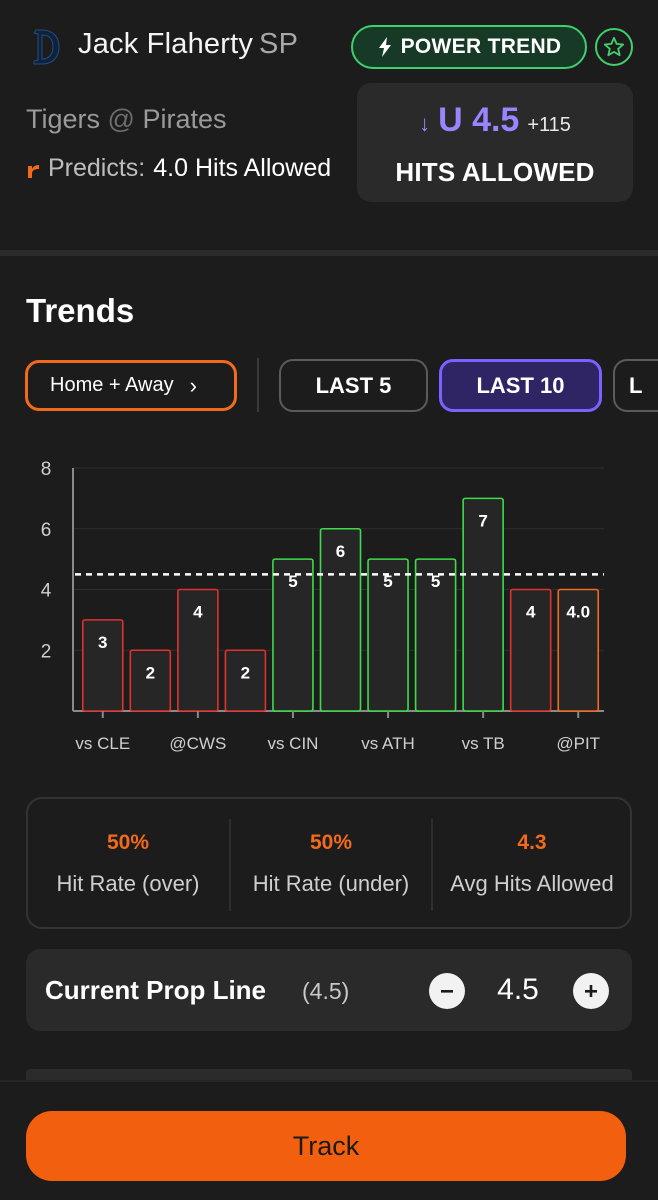 This screenshot has width=658, height=1200. I want to click on stat-label: Hit Rate (under), so click(331, 883).